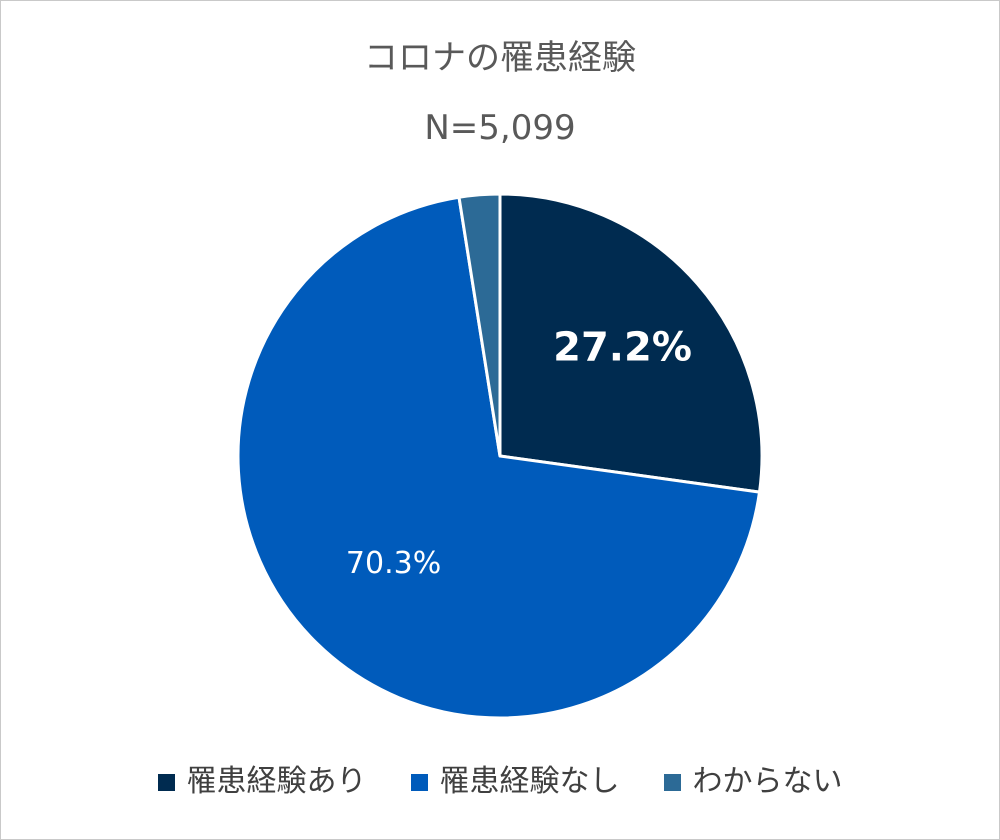  I want to click on legend: 罹患経験あり 罹患経験なし わからない, so click(500, 782).